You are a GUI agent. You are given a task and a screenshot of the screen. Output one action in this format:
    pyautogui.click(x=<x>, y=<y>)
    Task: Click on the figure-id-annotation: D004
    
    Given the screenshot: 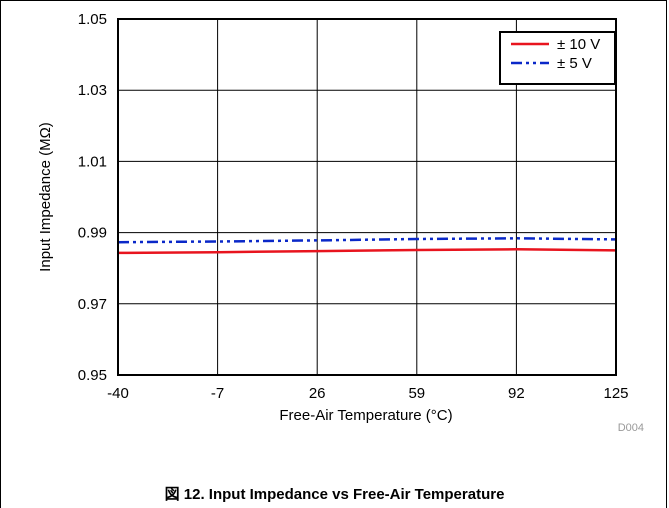 What is the action you would take?
    pyautogui.click(x=631, y=428)
    